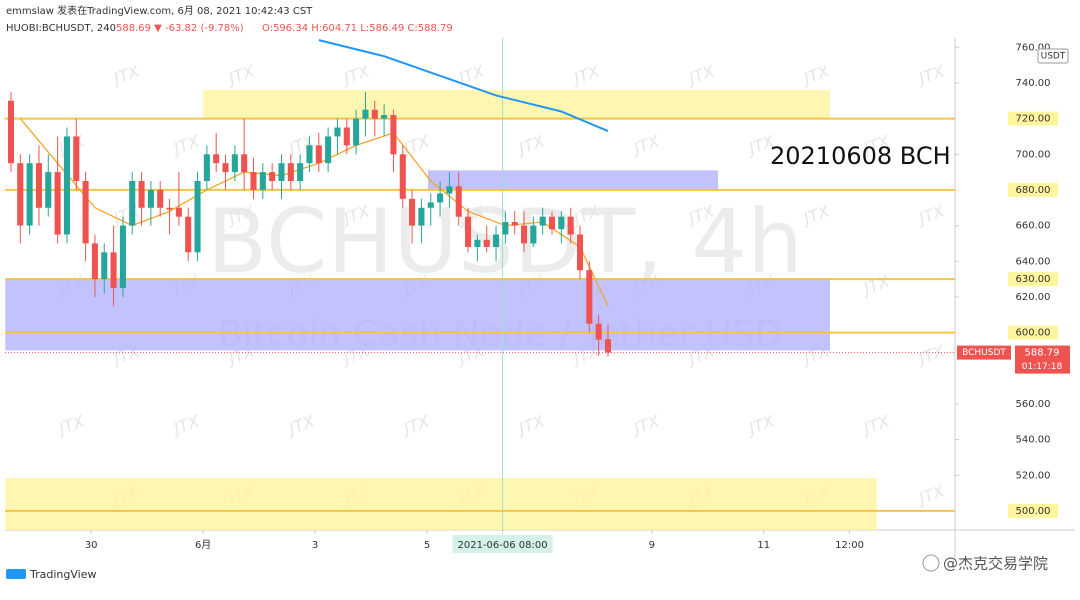 This screenshot has width=1080, height=600. Describe the element at coordinates (1033, 154) in the screenshot. I see `y-tick-label: 700.00` at that location.